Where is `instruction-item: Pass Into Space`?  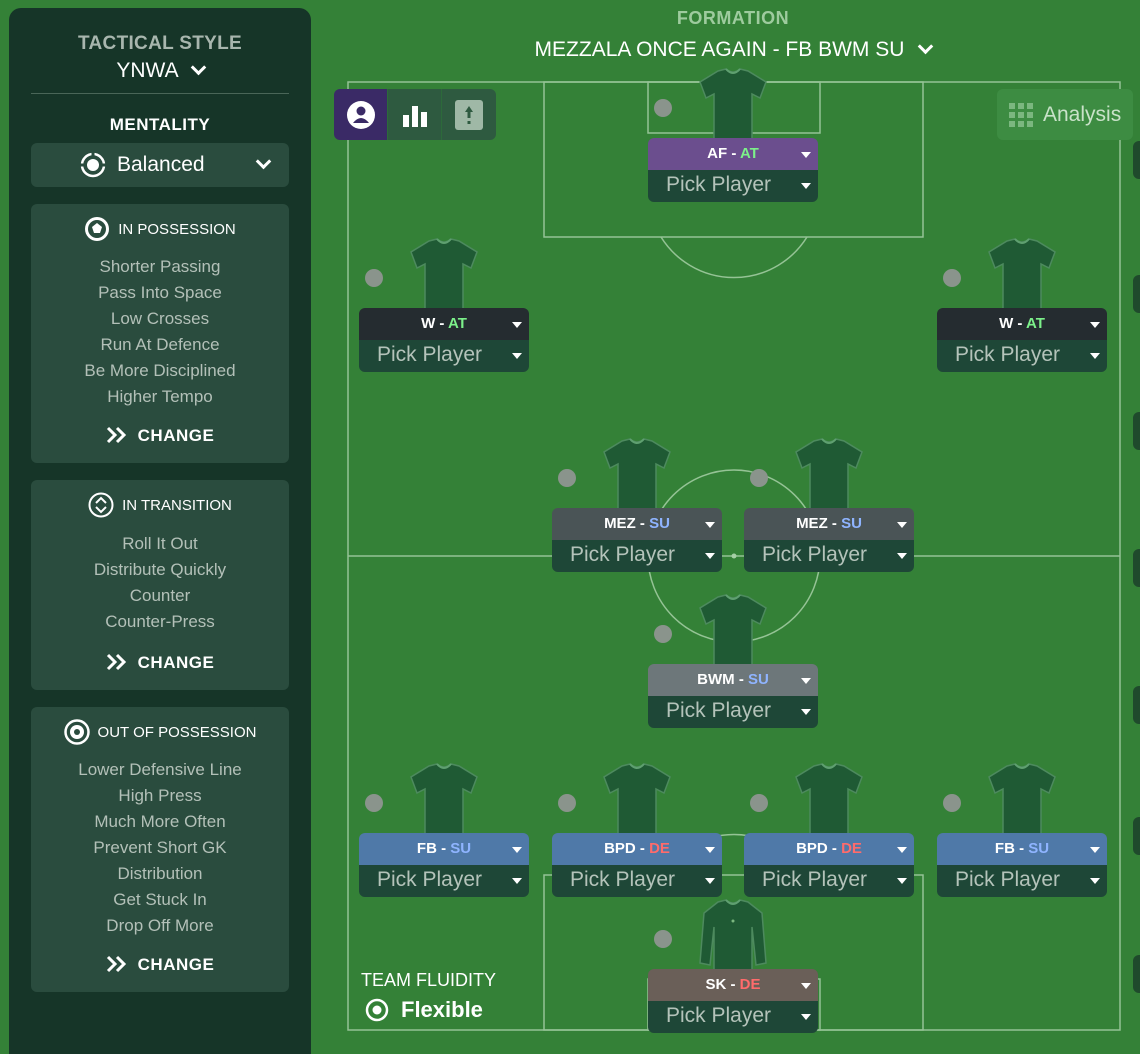
instruction-item: Pass Into Space is located at coordinates (160, 292).